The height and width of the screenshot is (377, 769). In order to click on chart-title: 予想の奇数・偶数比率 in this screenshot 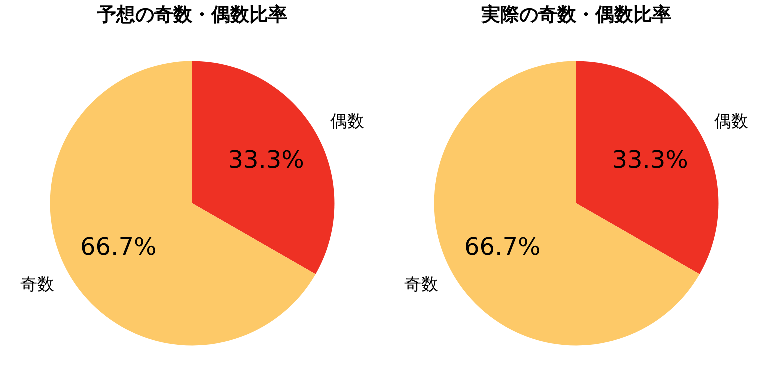, I will do `click(192, 15)`.